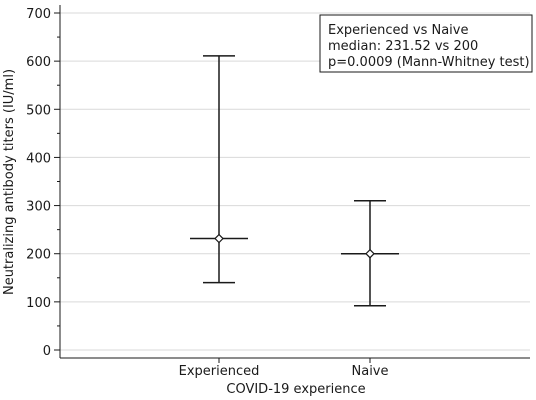 The width and height of the screenshot is (536, 400). What do you see at coordinates (38, 303) in the screenshot?
I see `y-tick-label: 100` at bounding box center [38, 303].